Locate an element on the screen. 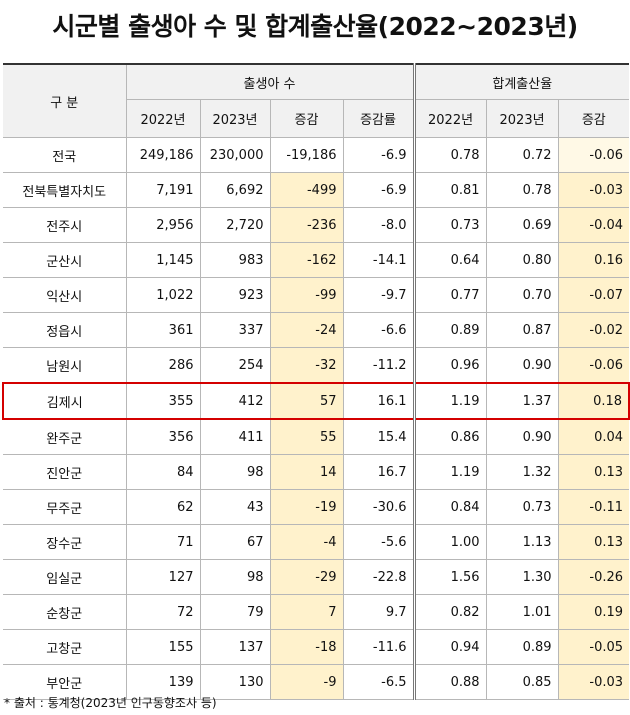 The image size is (630, 715). cell-b2023: 412 is located at coordinates (234, 401).